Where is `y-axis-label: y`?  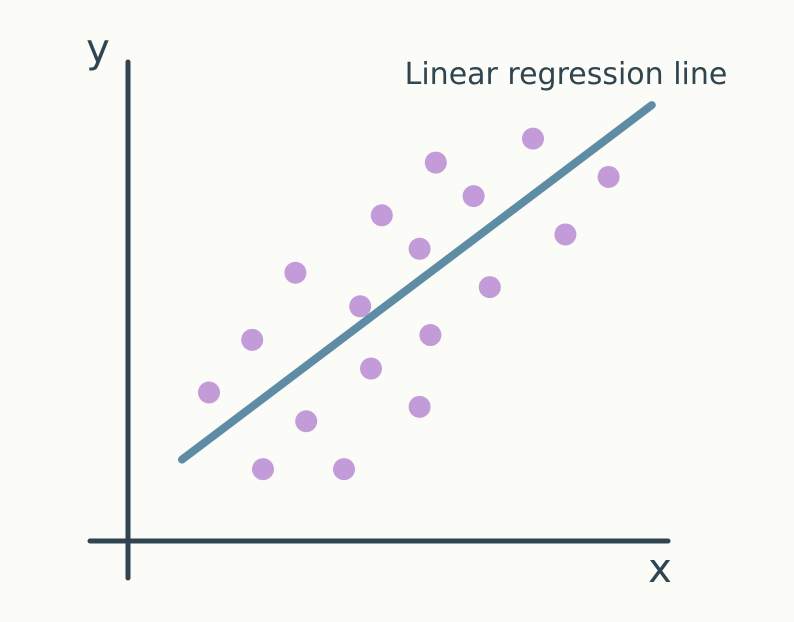
y-axis-label: y is located at coordinates (98, 49).